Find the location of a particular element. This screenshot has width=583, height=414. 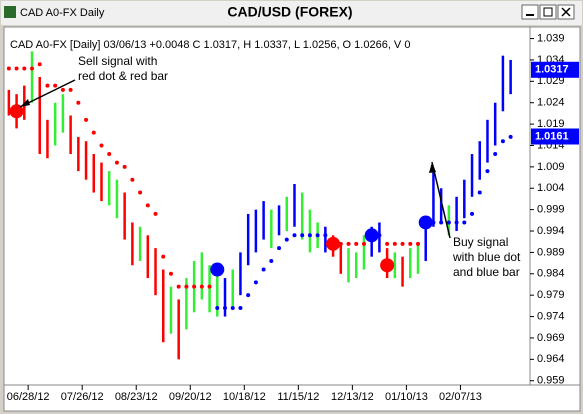

minimize-button is located at coordinates (530, 12).